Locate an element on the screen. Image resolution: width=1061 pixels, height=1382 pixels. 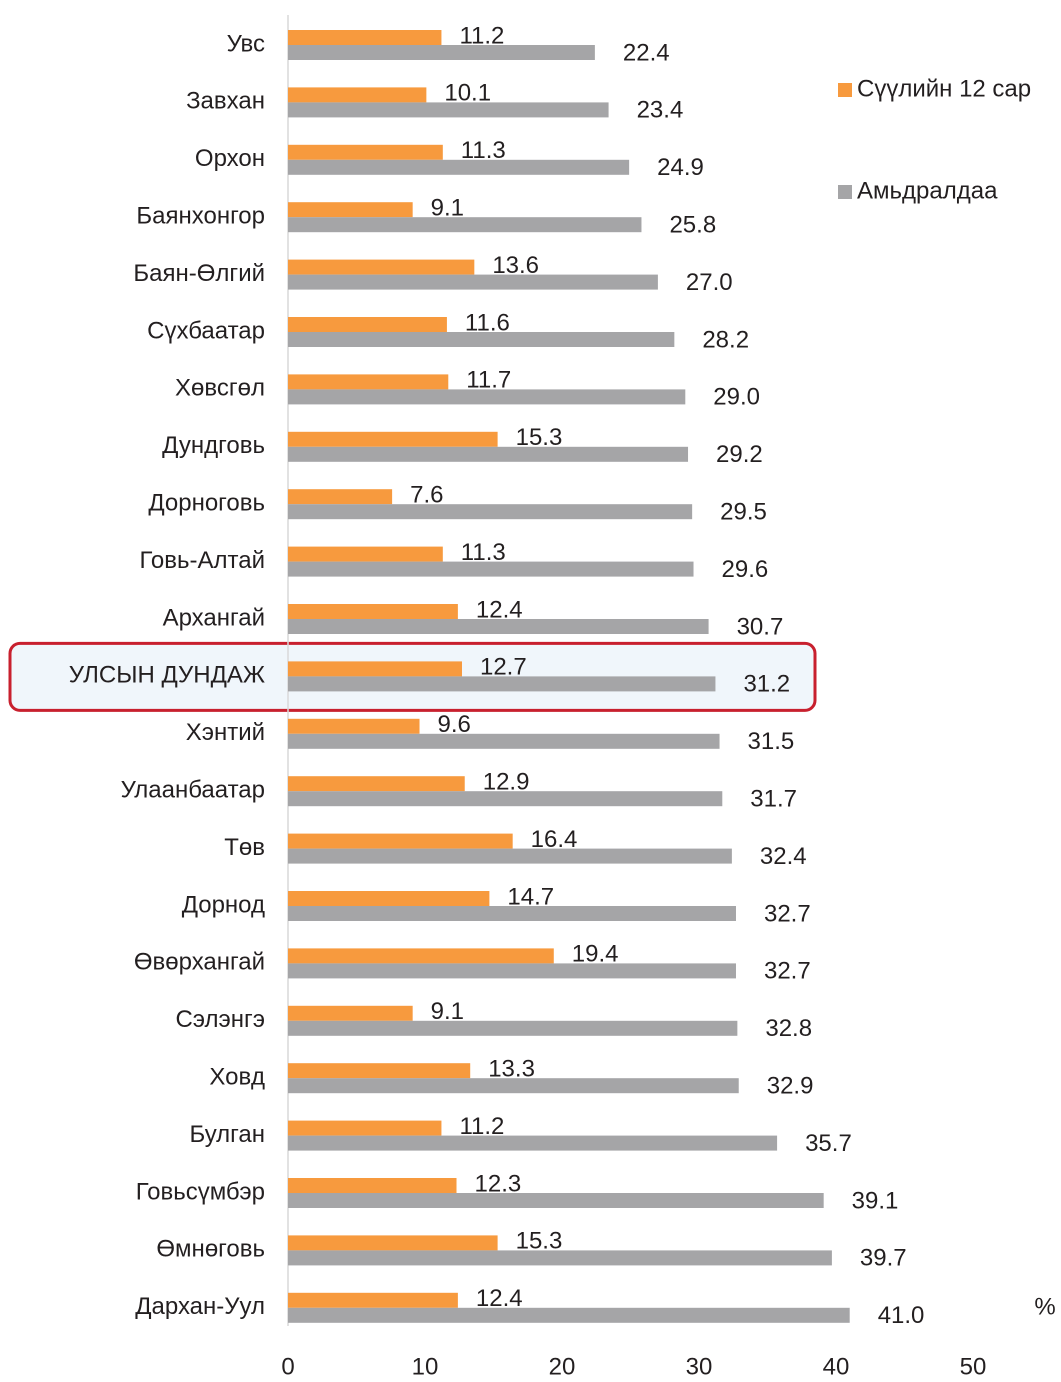
y-tick-label: УЛСЫН ДУНДАЖ is located at coordinates (167, 675).